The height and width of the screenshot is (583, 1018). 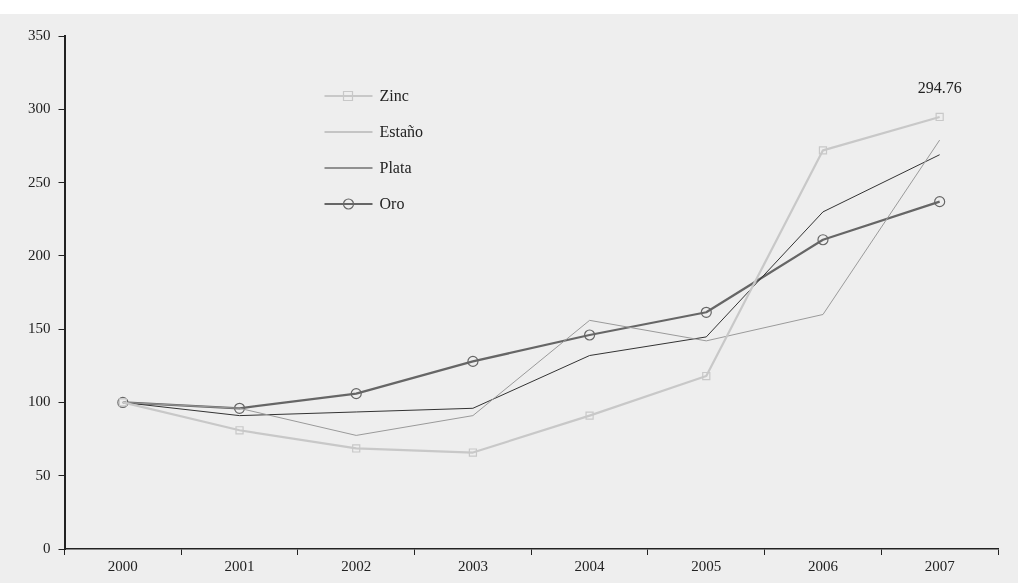 What do you see at coordinates (39, 401) in the screenshot?
I see `y-tick-label: 100` at bounding box center [39, 401].